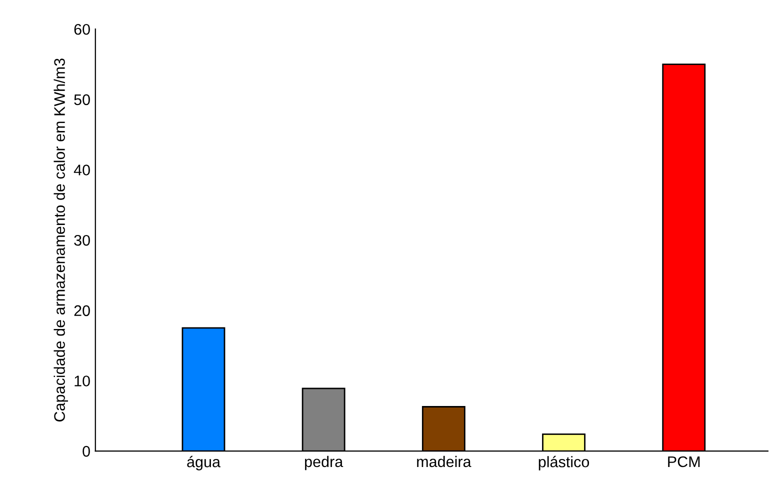 Image resolution: width=782 pixels, height=485 pixels. What do you see at coordinates (684, 462) in the screenshot?
I see `x-tick-label: PCM` at bounding box center [684, 462].